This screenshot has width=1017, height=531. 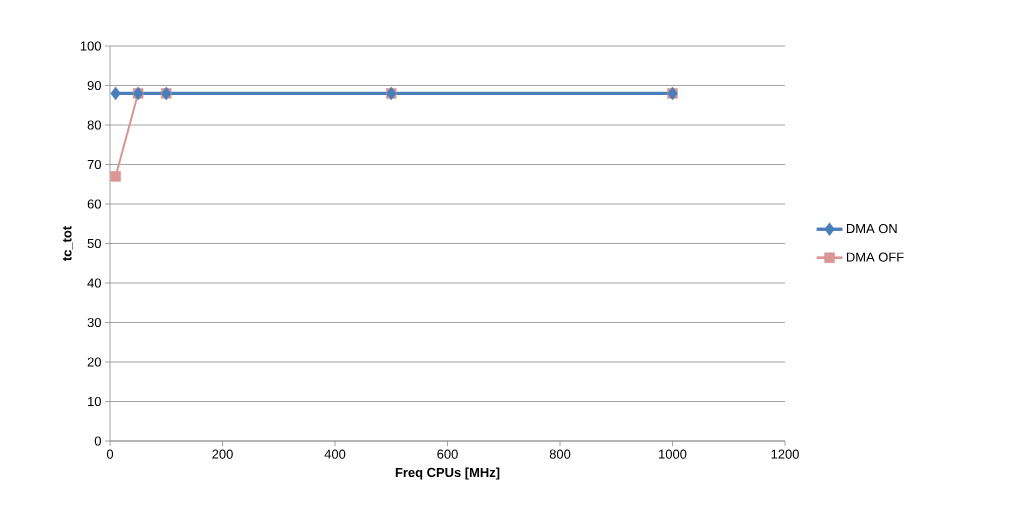 What do you see at coordinates (94, 322) in the screenshot?
I see `y-tick-label: 30` at bounding box center [94, 322].